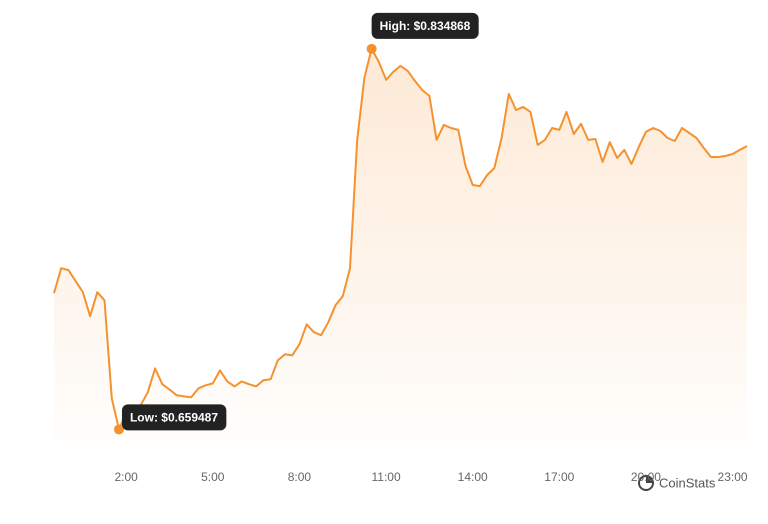 The width and height of the screenshot is (768, 524). I want to click on x-tick-label: 11:00, so click(385, 477).